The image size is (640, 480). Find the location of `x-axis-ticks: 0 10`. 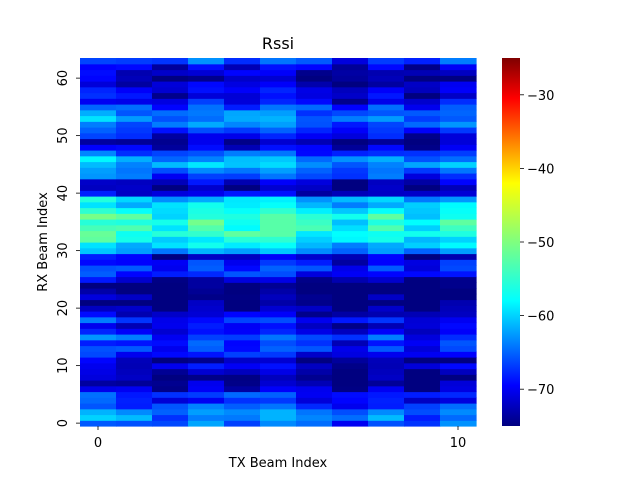

x-axis-ticks: 0 10 is located at coordinates (280, 438).